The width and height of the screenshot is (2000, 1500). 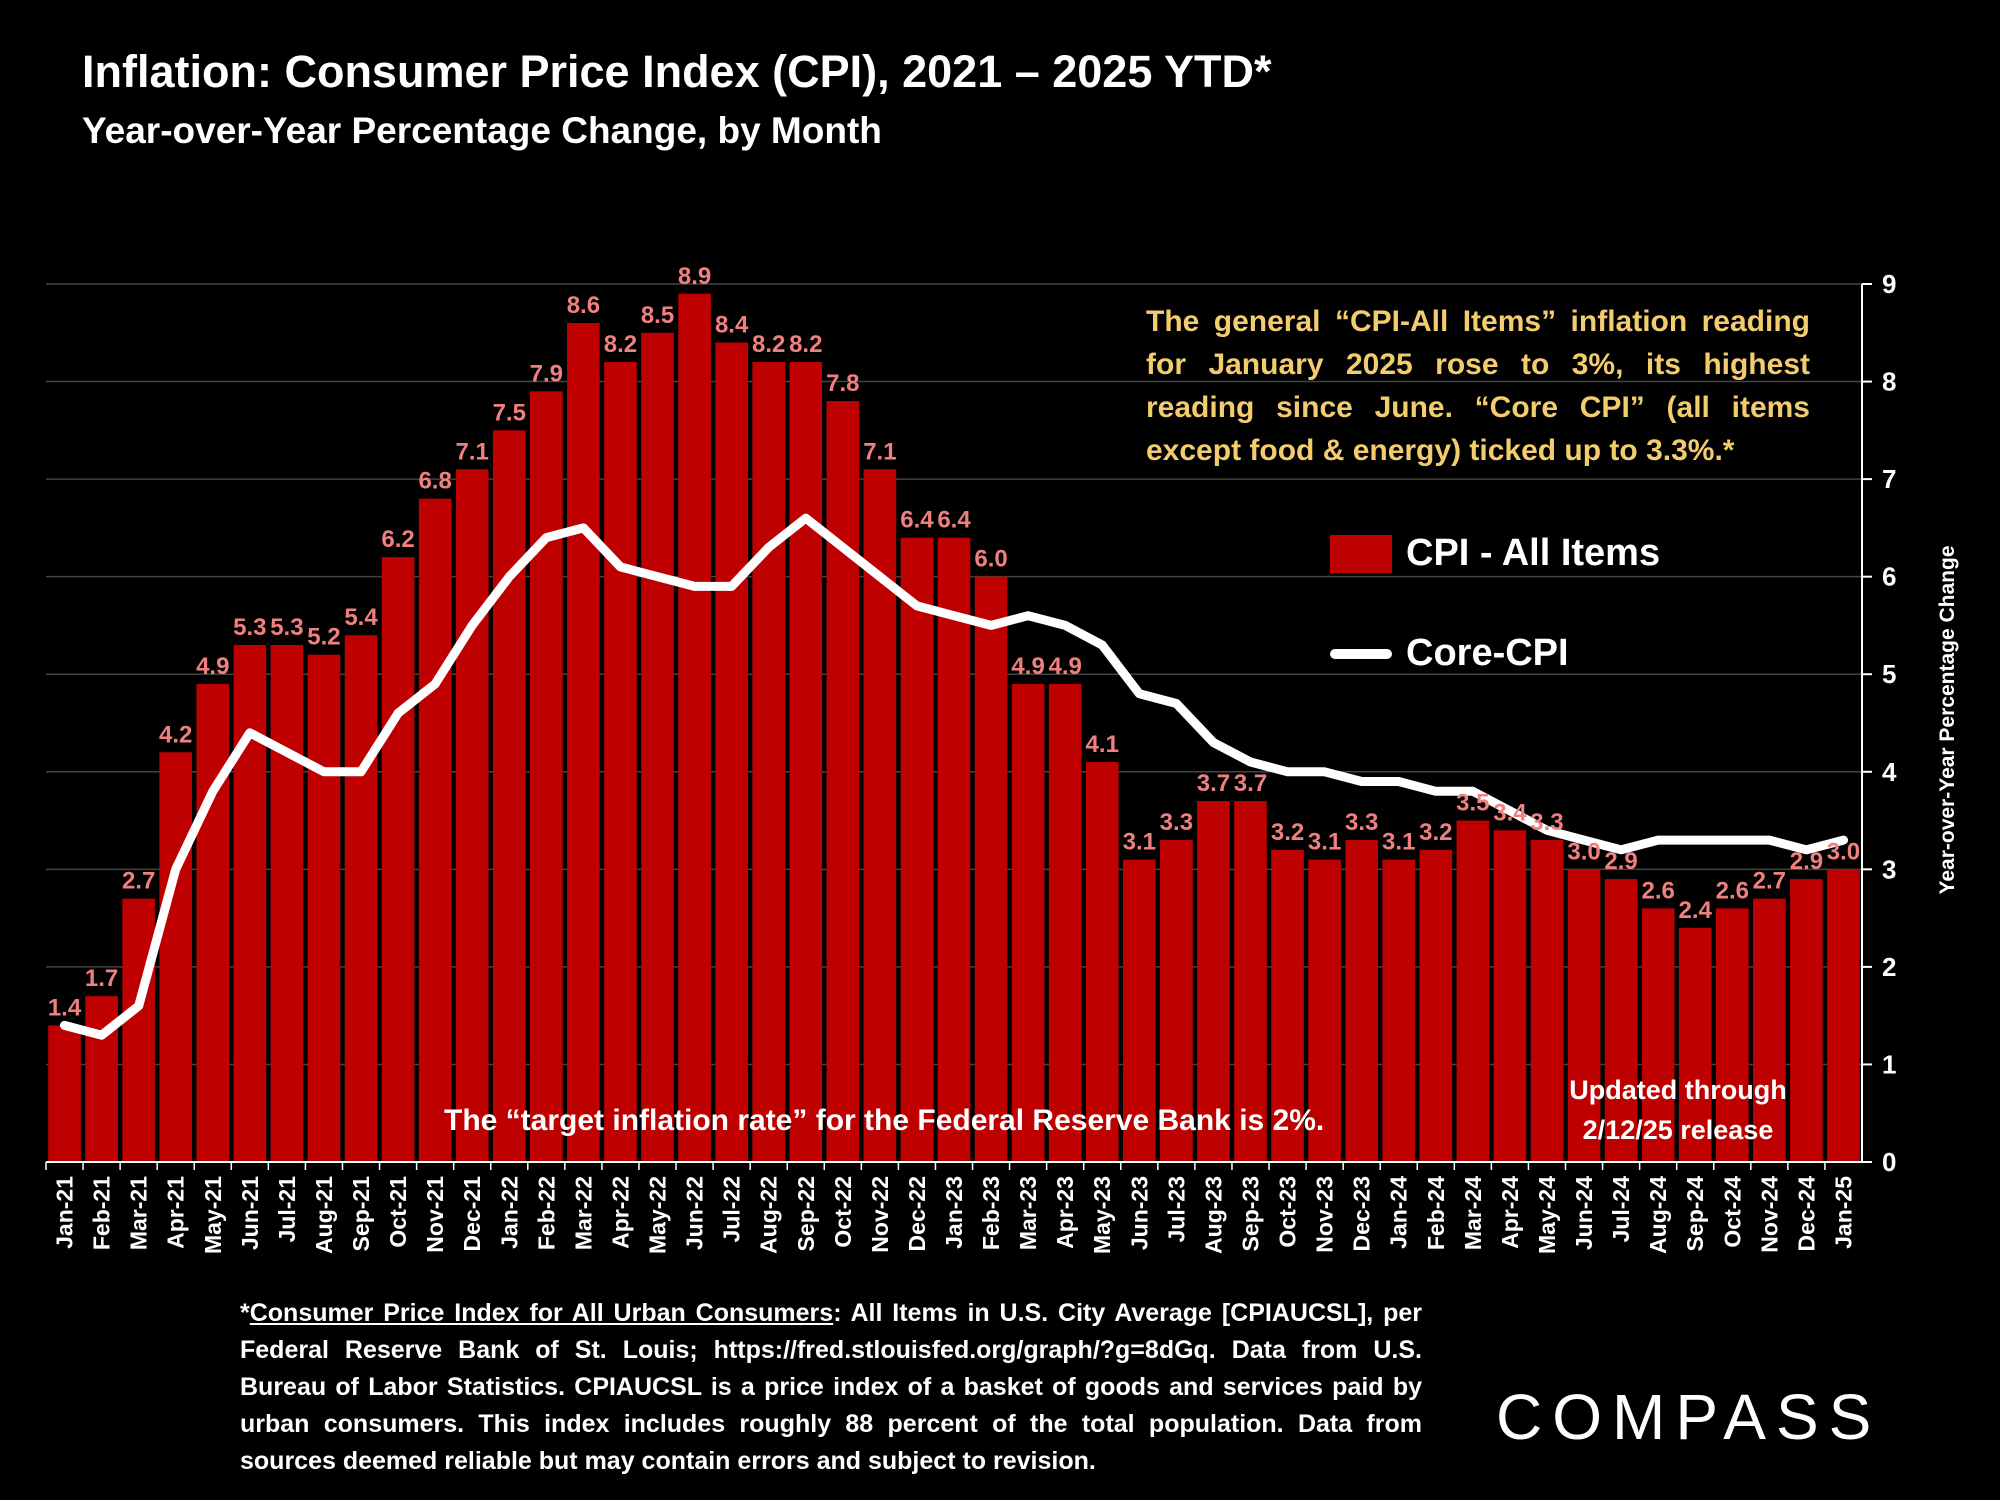 I want to click on x-tick-label: Sep-21, so click(x=361, y=1214).